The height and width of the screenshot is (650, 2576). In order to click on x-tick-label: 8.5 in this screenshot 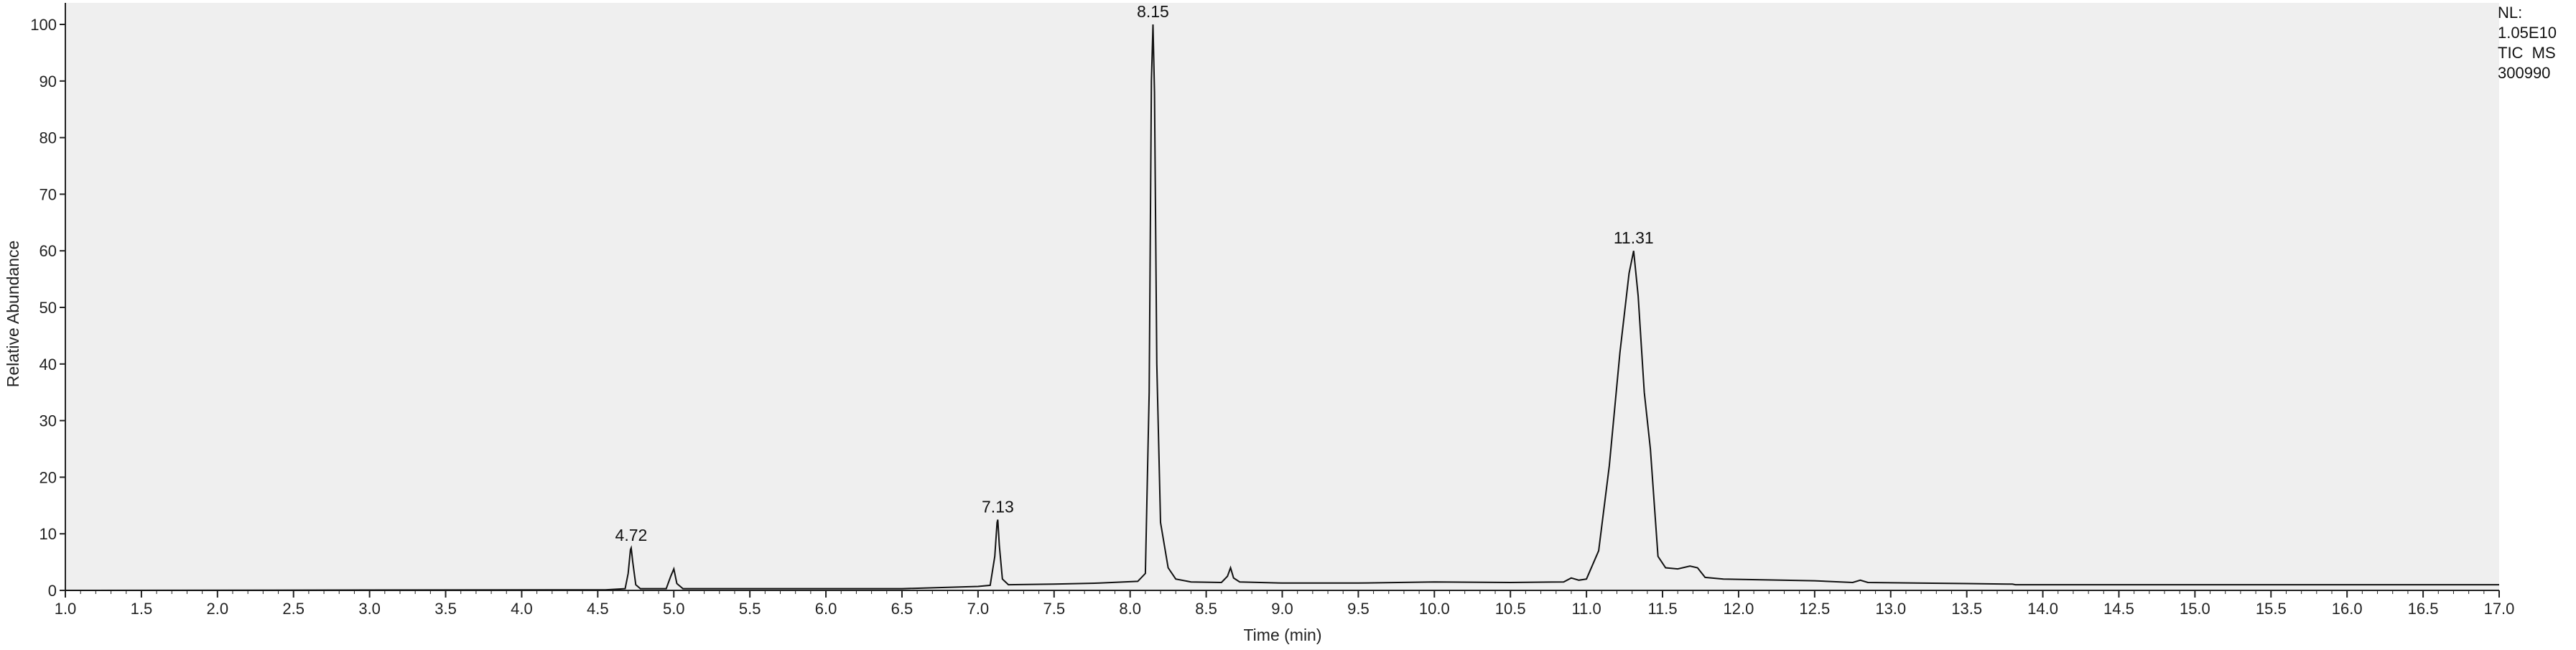, I will do `click(1206, 609)`.